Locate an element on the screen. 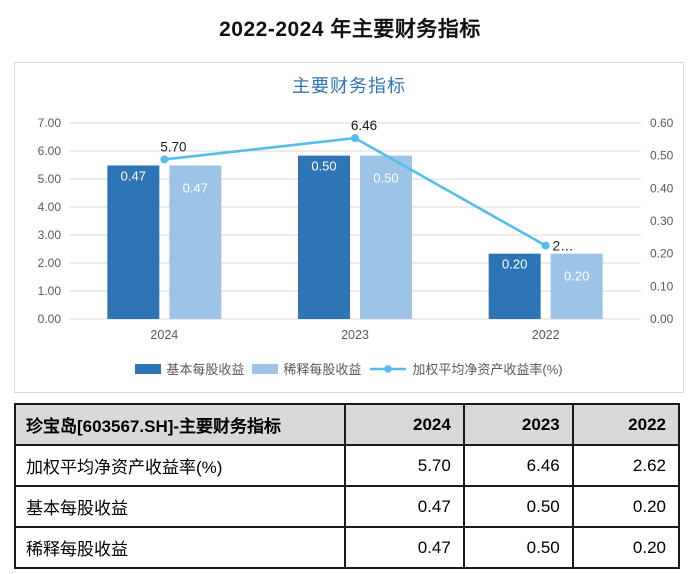 This screenshot has height=574, width=700. table-row-roe: 加权平均净资产收益率(%) 5.70 6.46 2.62 is located at coordinates (347, 465).